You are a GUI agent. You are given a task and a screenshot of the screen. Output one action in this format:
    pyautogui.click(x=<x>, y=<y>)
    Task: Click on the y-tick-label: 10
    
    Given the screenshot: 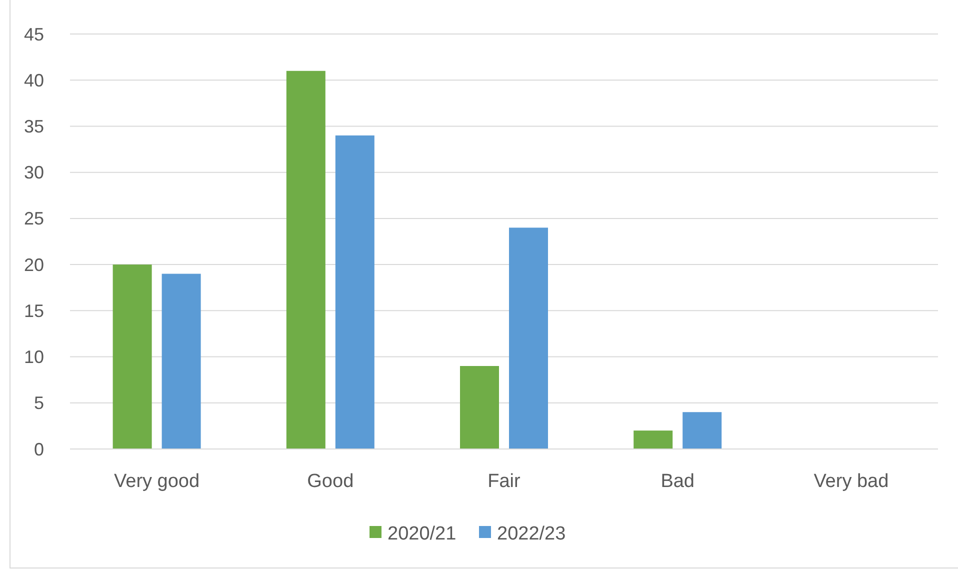 What is the action you would take?
    pyautogui.click(x=34, y=357)
    